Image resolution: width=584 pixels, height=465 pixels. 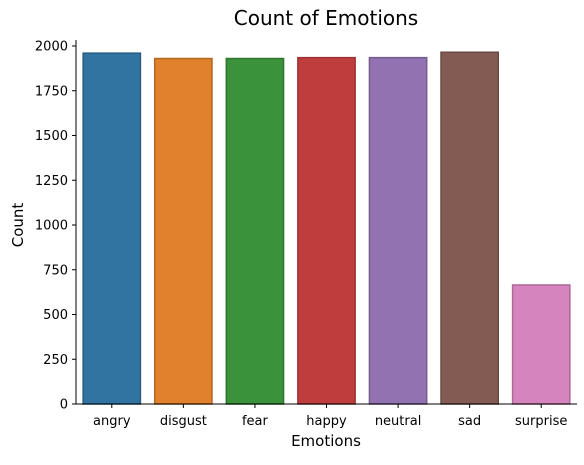 What do you see at coordinates (64, 405) in the screenshot?
I see `y-tick-label: 0` at bounding box center [64, 405].